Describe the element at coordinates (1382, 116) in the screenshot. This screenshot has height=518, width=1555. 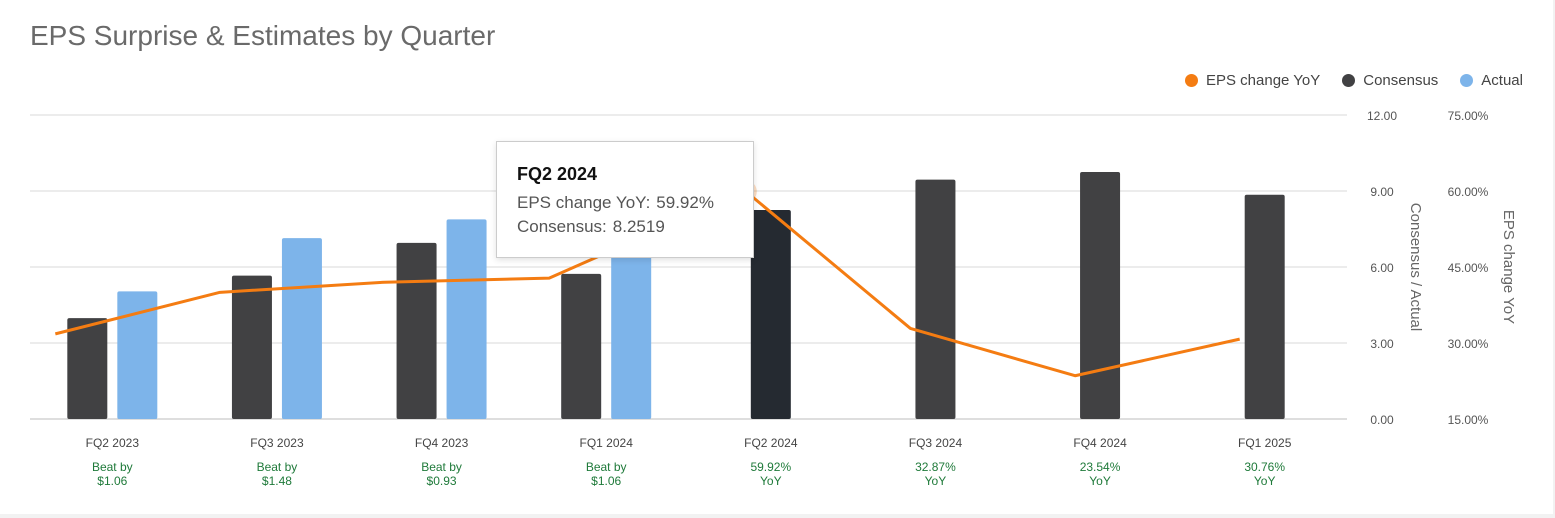
I see `left-axis-tick-label: 12.00` at that location.